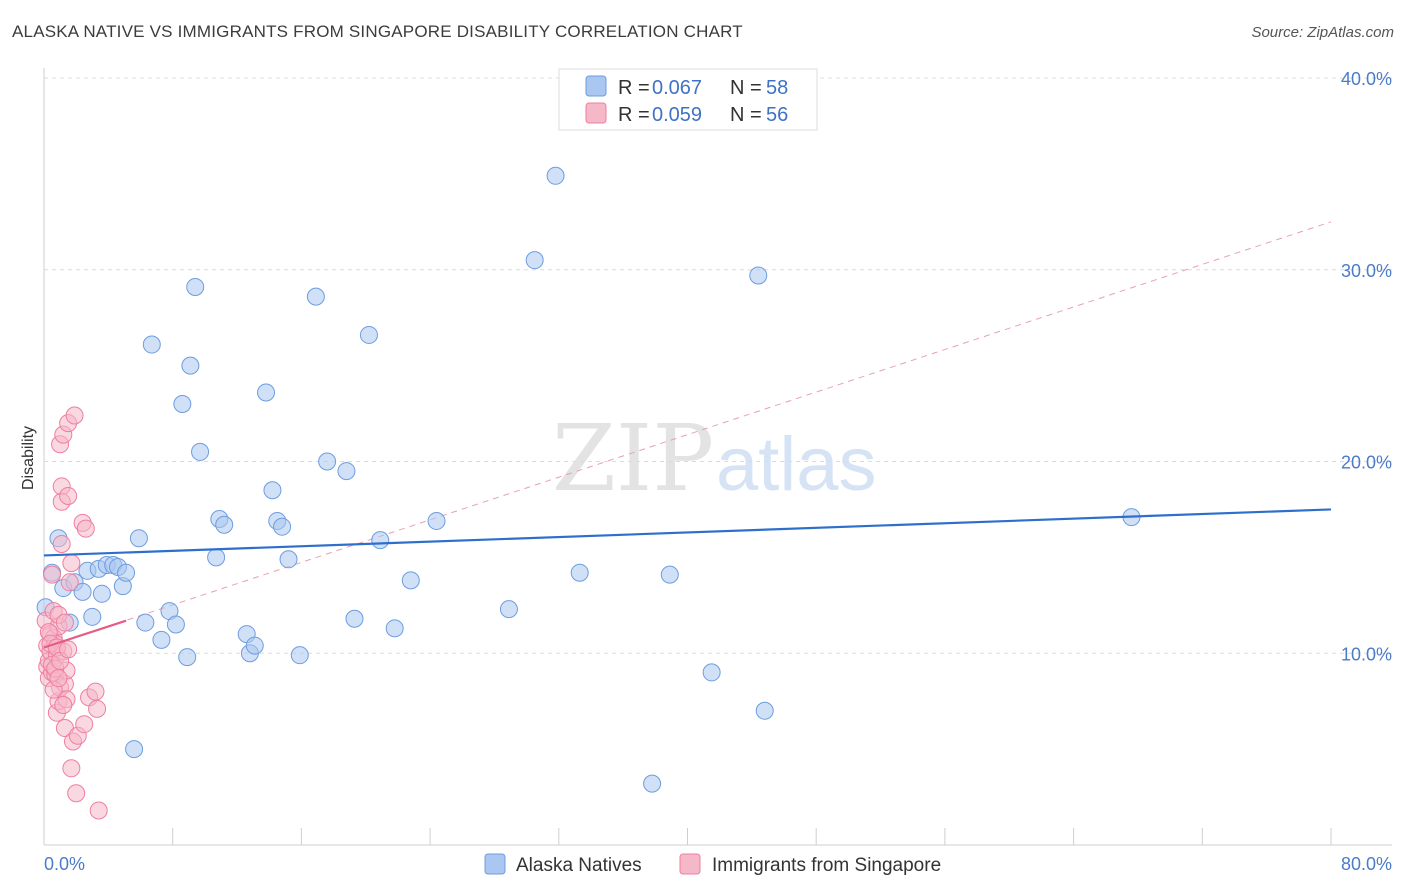 The height and width of the screenshot is (892, 1406). I want to click on trend-line-alaska-natives, so click(687, 532).